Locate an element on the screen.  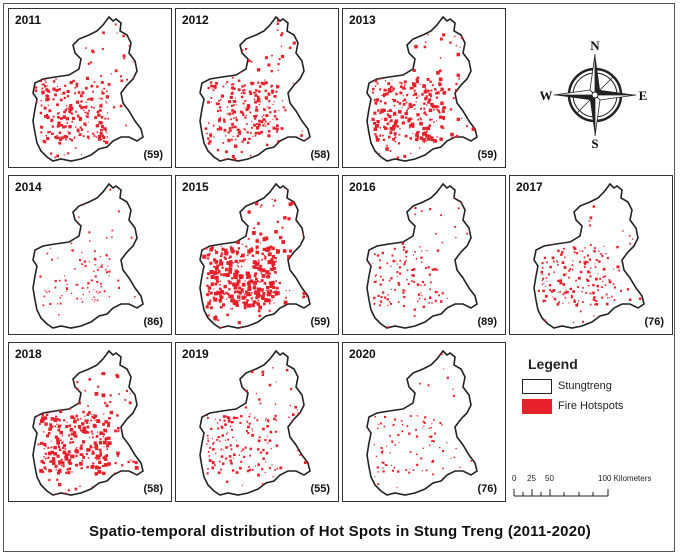
map-panel-2016: 2016 (89) is located at coordinates (424, 255).